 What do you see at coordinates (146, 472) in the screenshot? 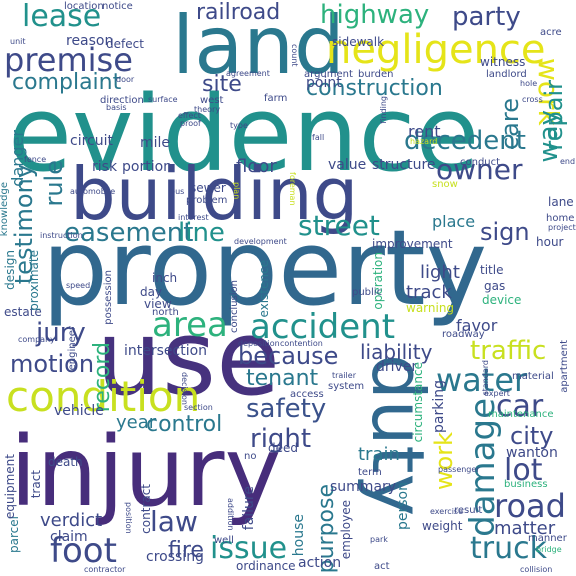
I see `word-injury: injury` at bounding box center [146, 472].